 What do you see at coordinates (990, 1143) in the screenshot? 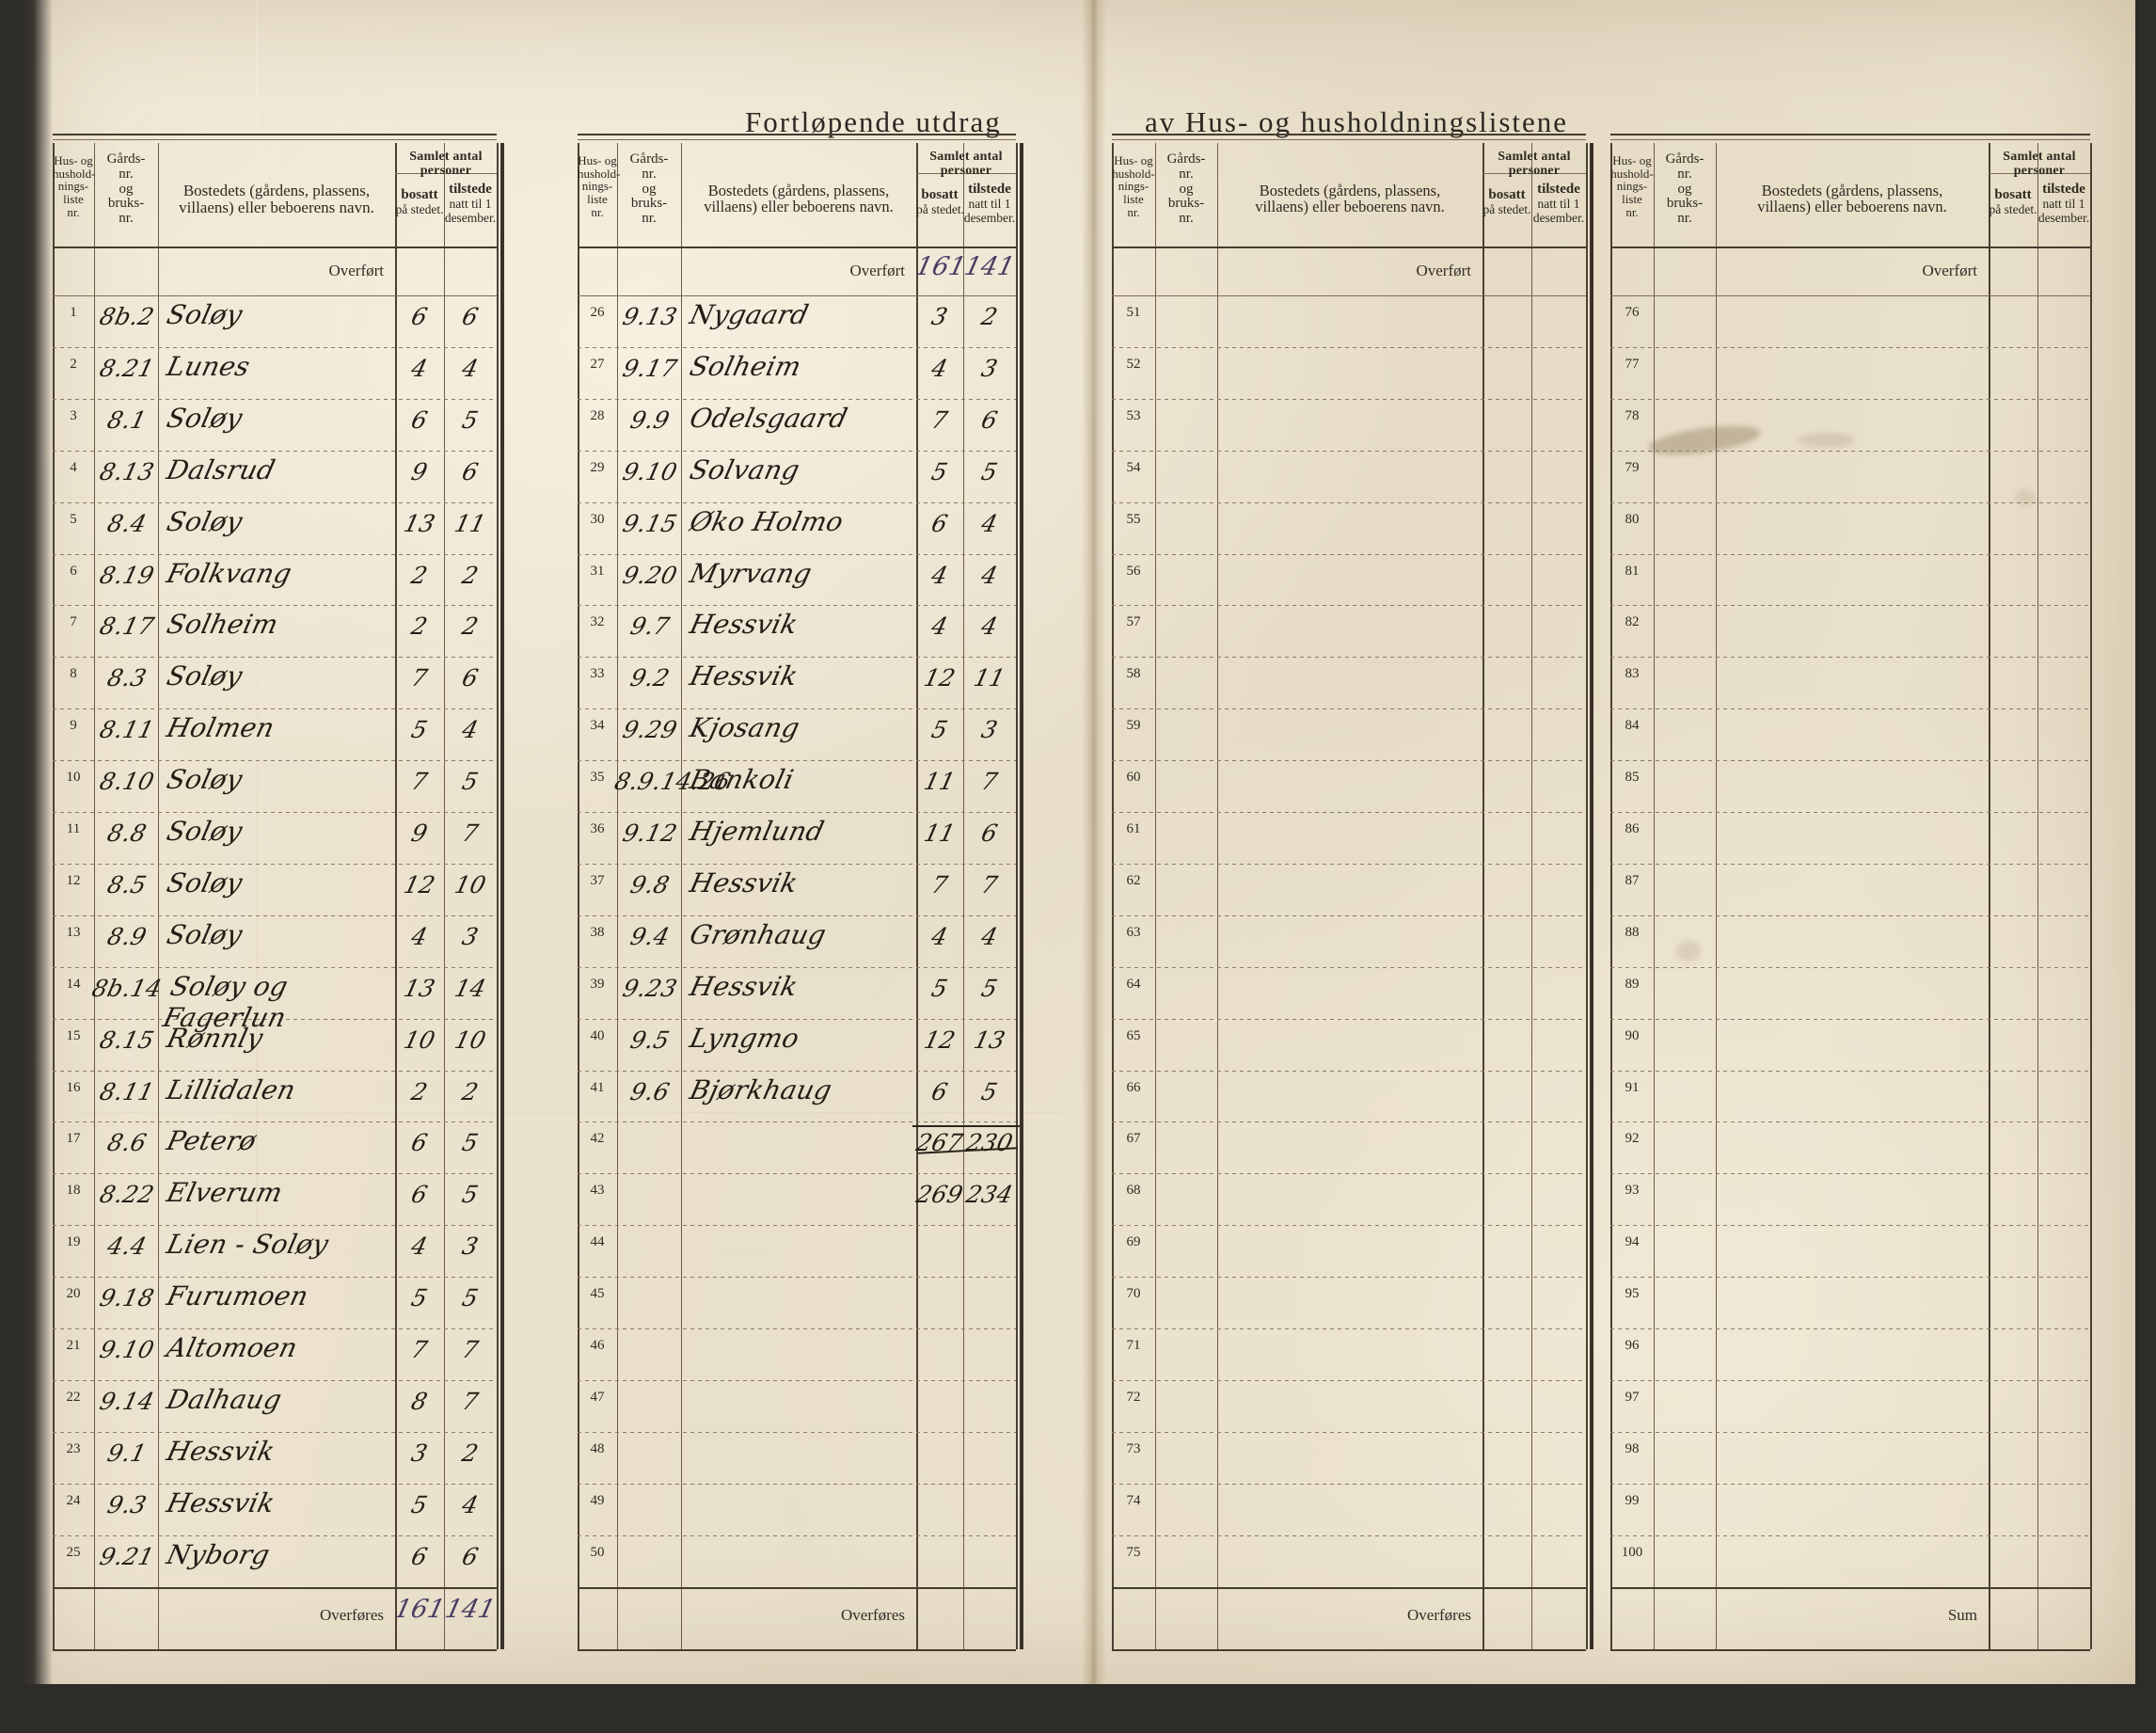
I see `cell-tilstede: 230` at bounding box center [990, 1143].